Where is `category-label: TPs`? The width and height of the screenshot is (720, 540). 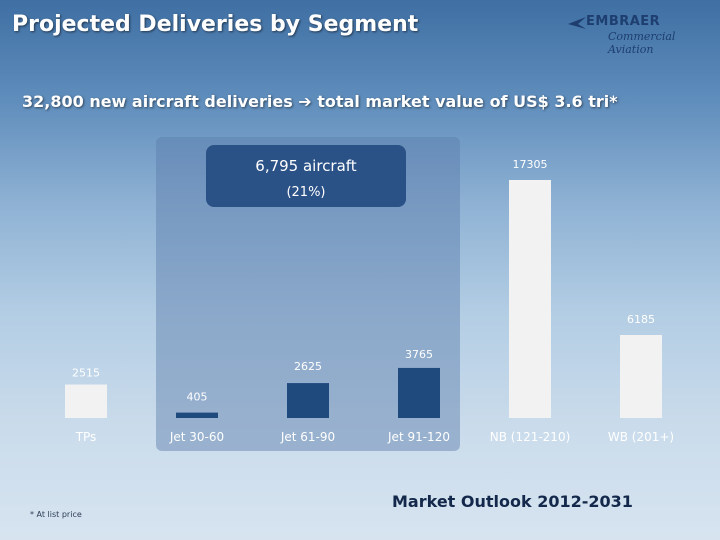
category-label: TPs is located at coordinates (86, 437).